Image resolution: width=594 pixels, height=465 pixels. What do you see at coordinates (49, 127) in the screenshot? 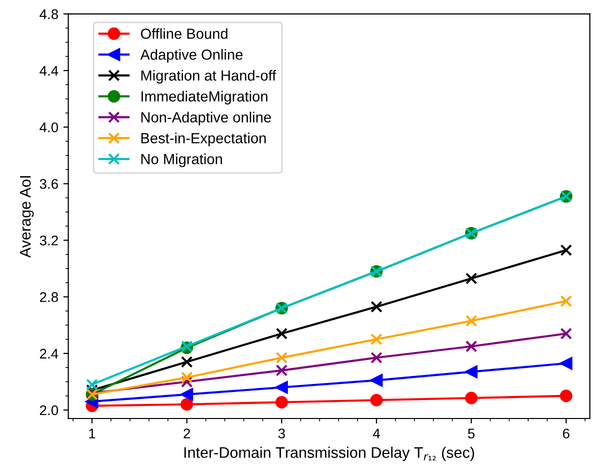
I see `y-tick-label: 4.0` at bounding box center [49, 127].